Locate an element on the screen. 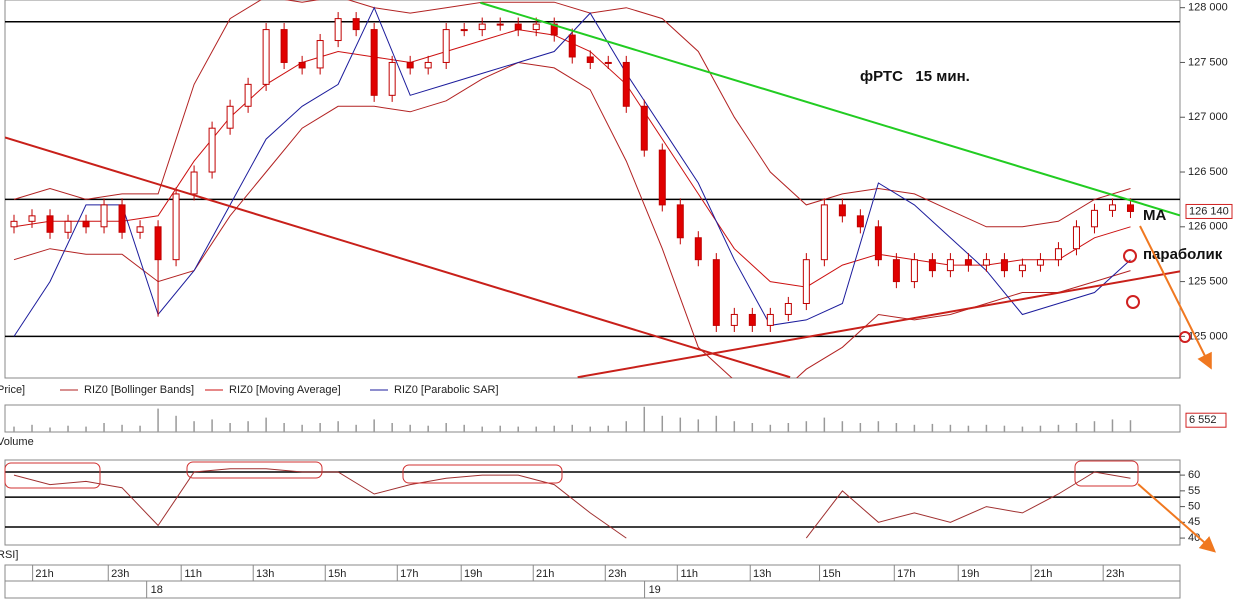  rsi-frame is located at coordinates (592, 502).